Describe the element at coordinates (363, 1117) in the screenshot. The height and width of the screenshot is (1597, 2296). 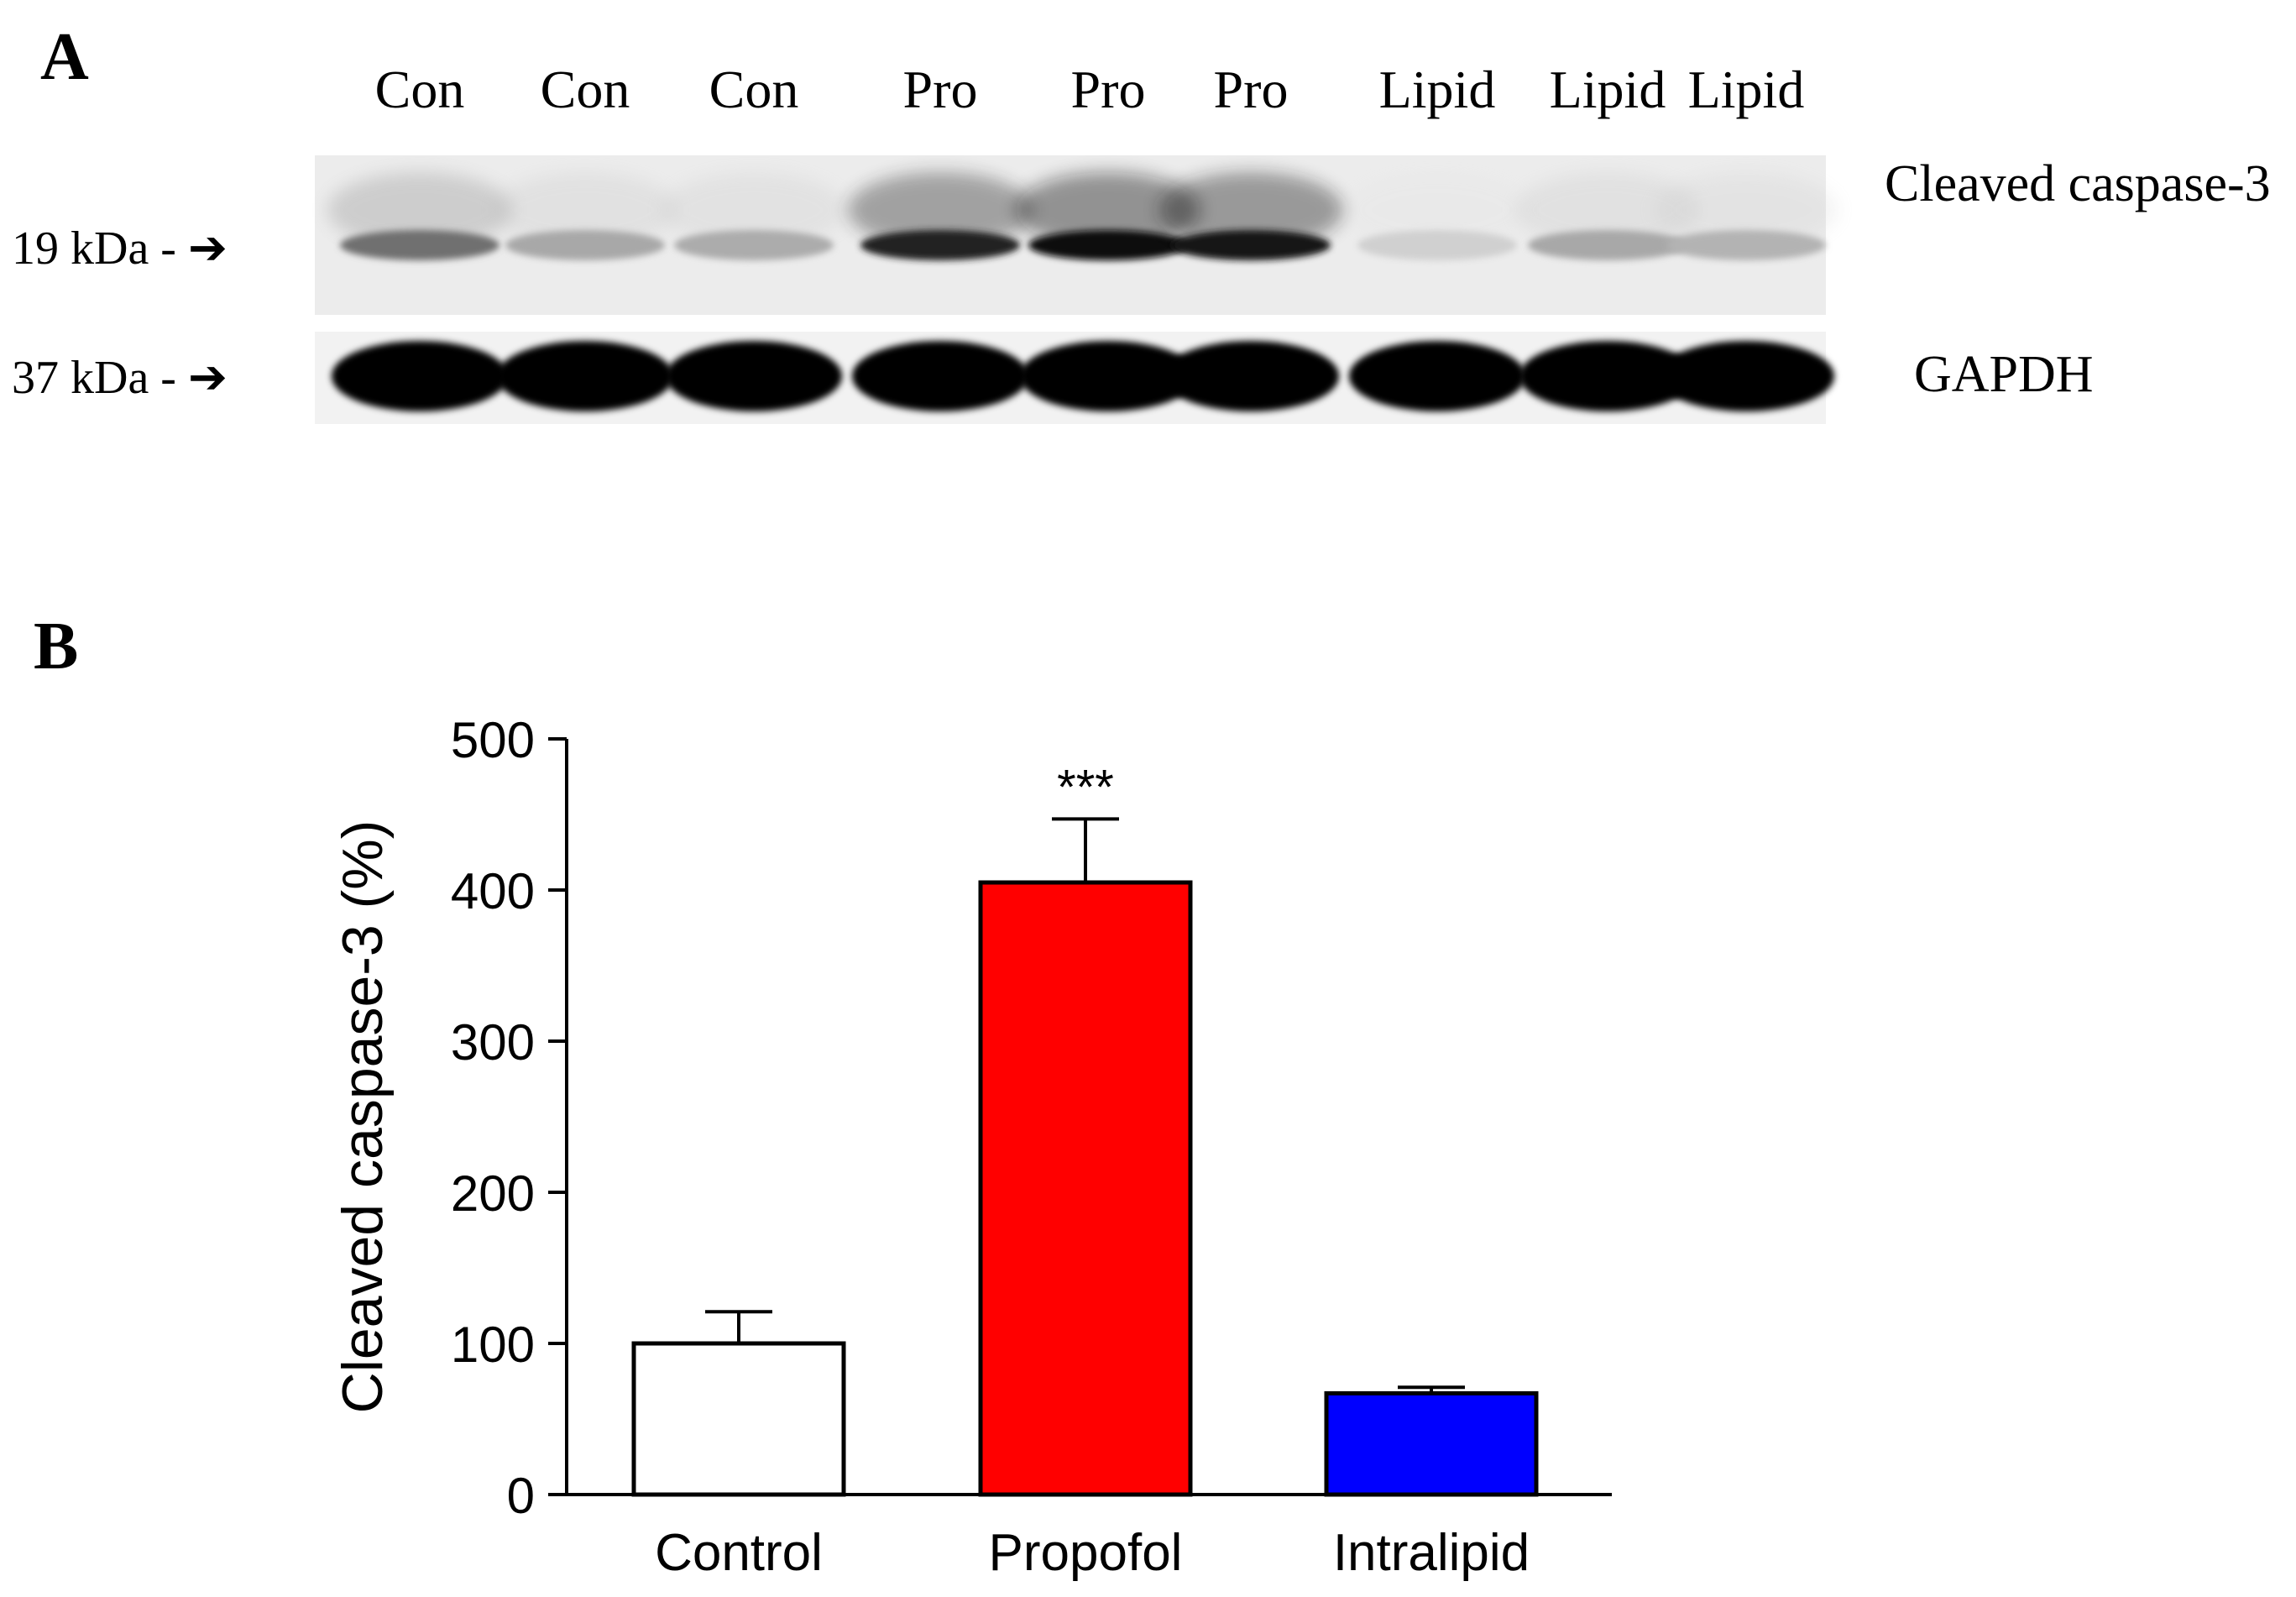
I see `y-axis-label: Cleaved caspase-3 (%)` at that location.